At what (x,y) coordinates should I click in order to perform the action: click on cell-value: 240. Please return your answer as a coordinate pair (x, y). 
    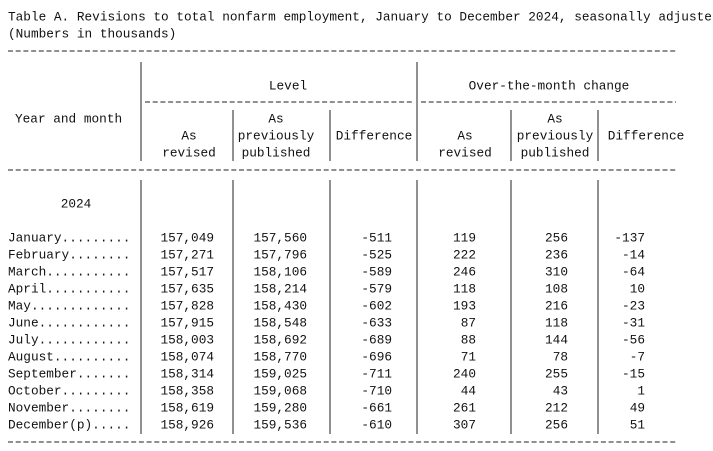
    Looking at the image, I should click on (464, 373).